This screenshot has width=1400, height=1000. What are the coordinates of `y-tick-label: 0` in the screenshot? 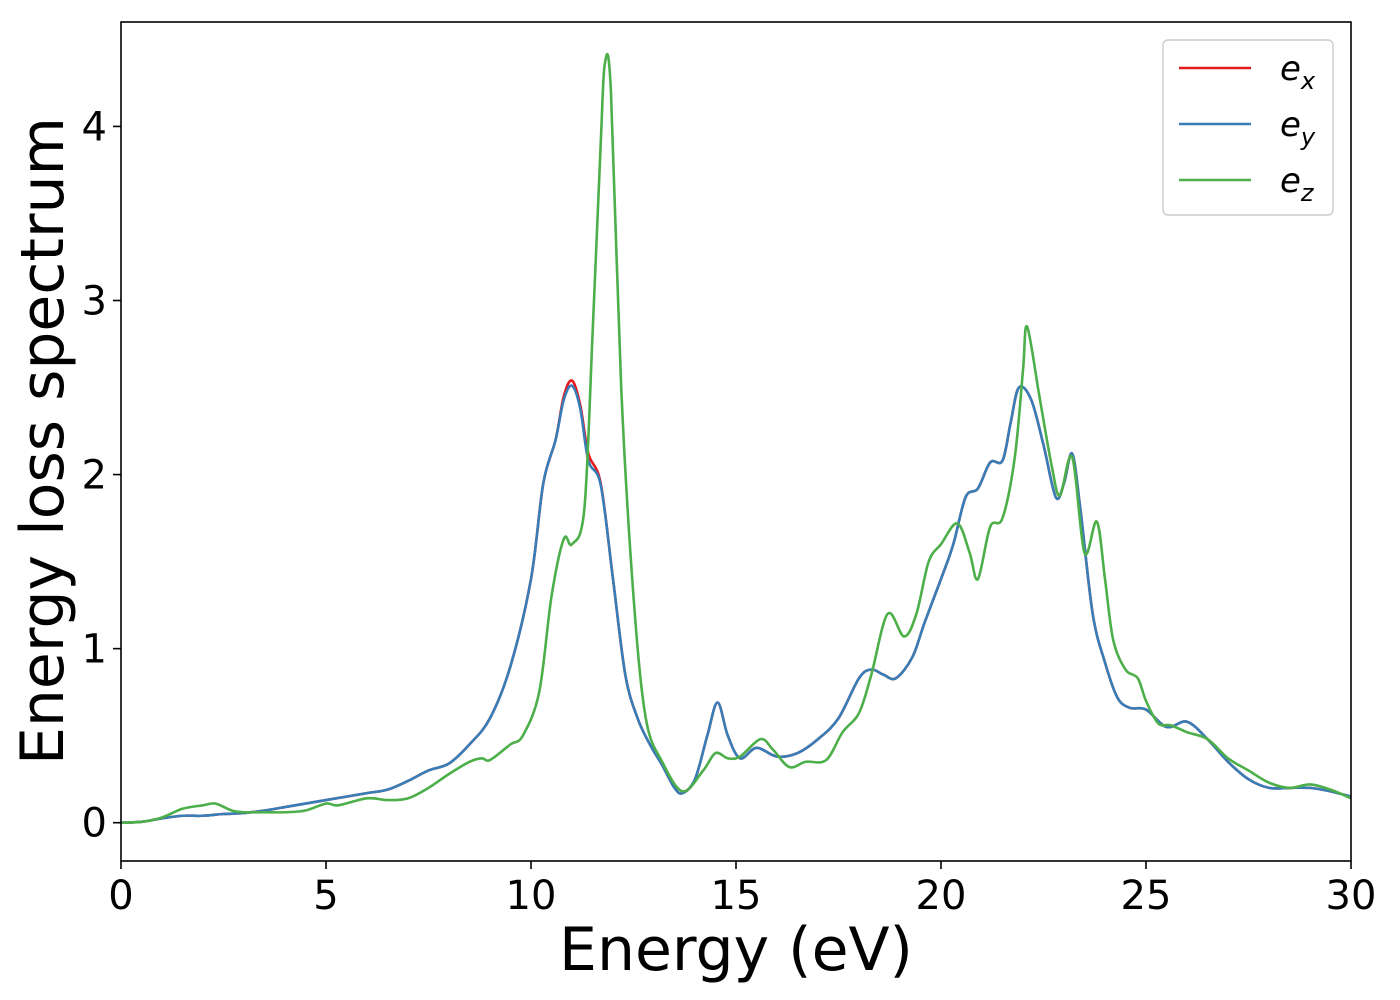 It's located at (94, 824).